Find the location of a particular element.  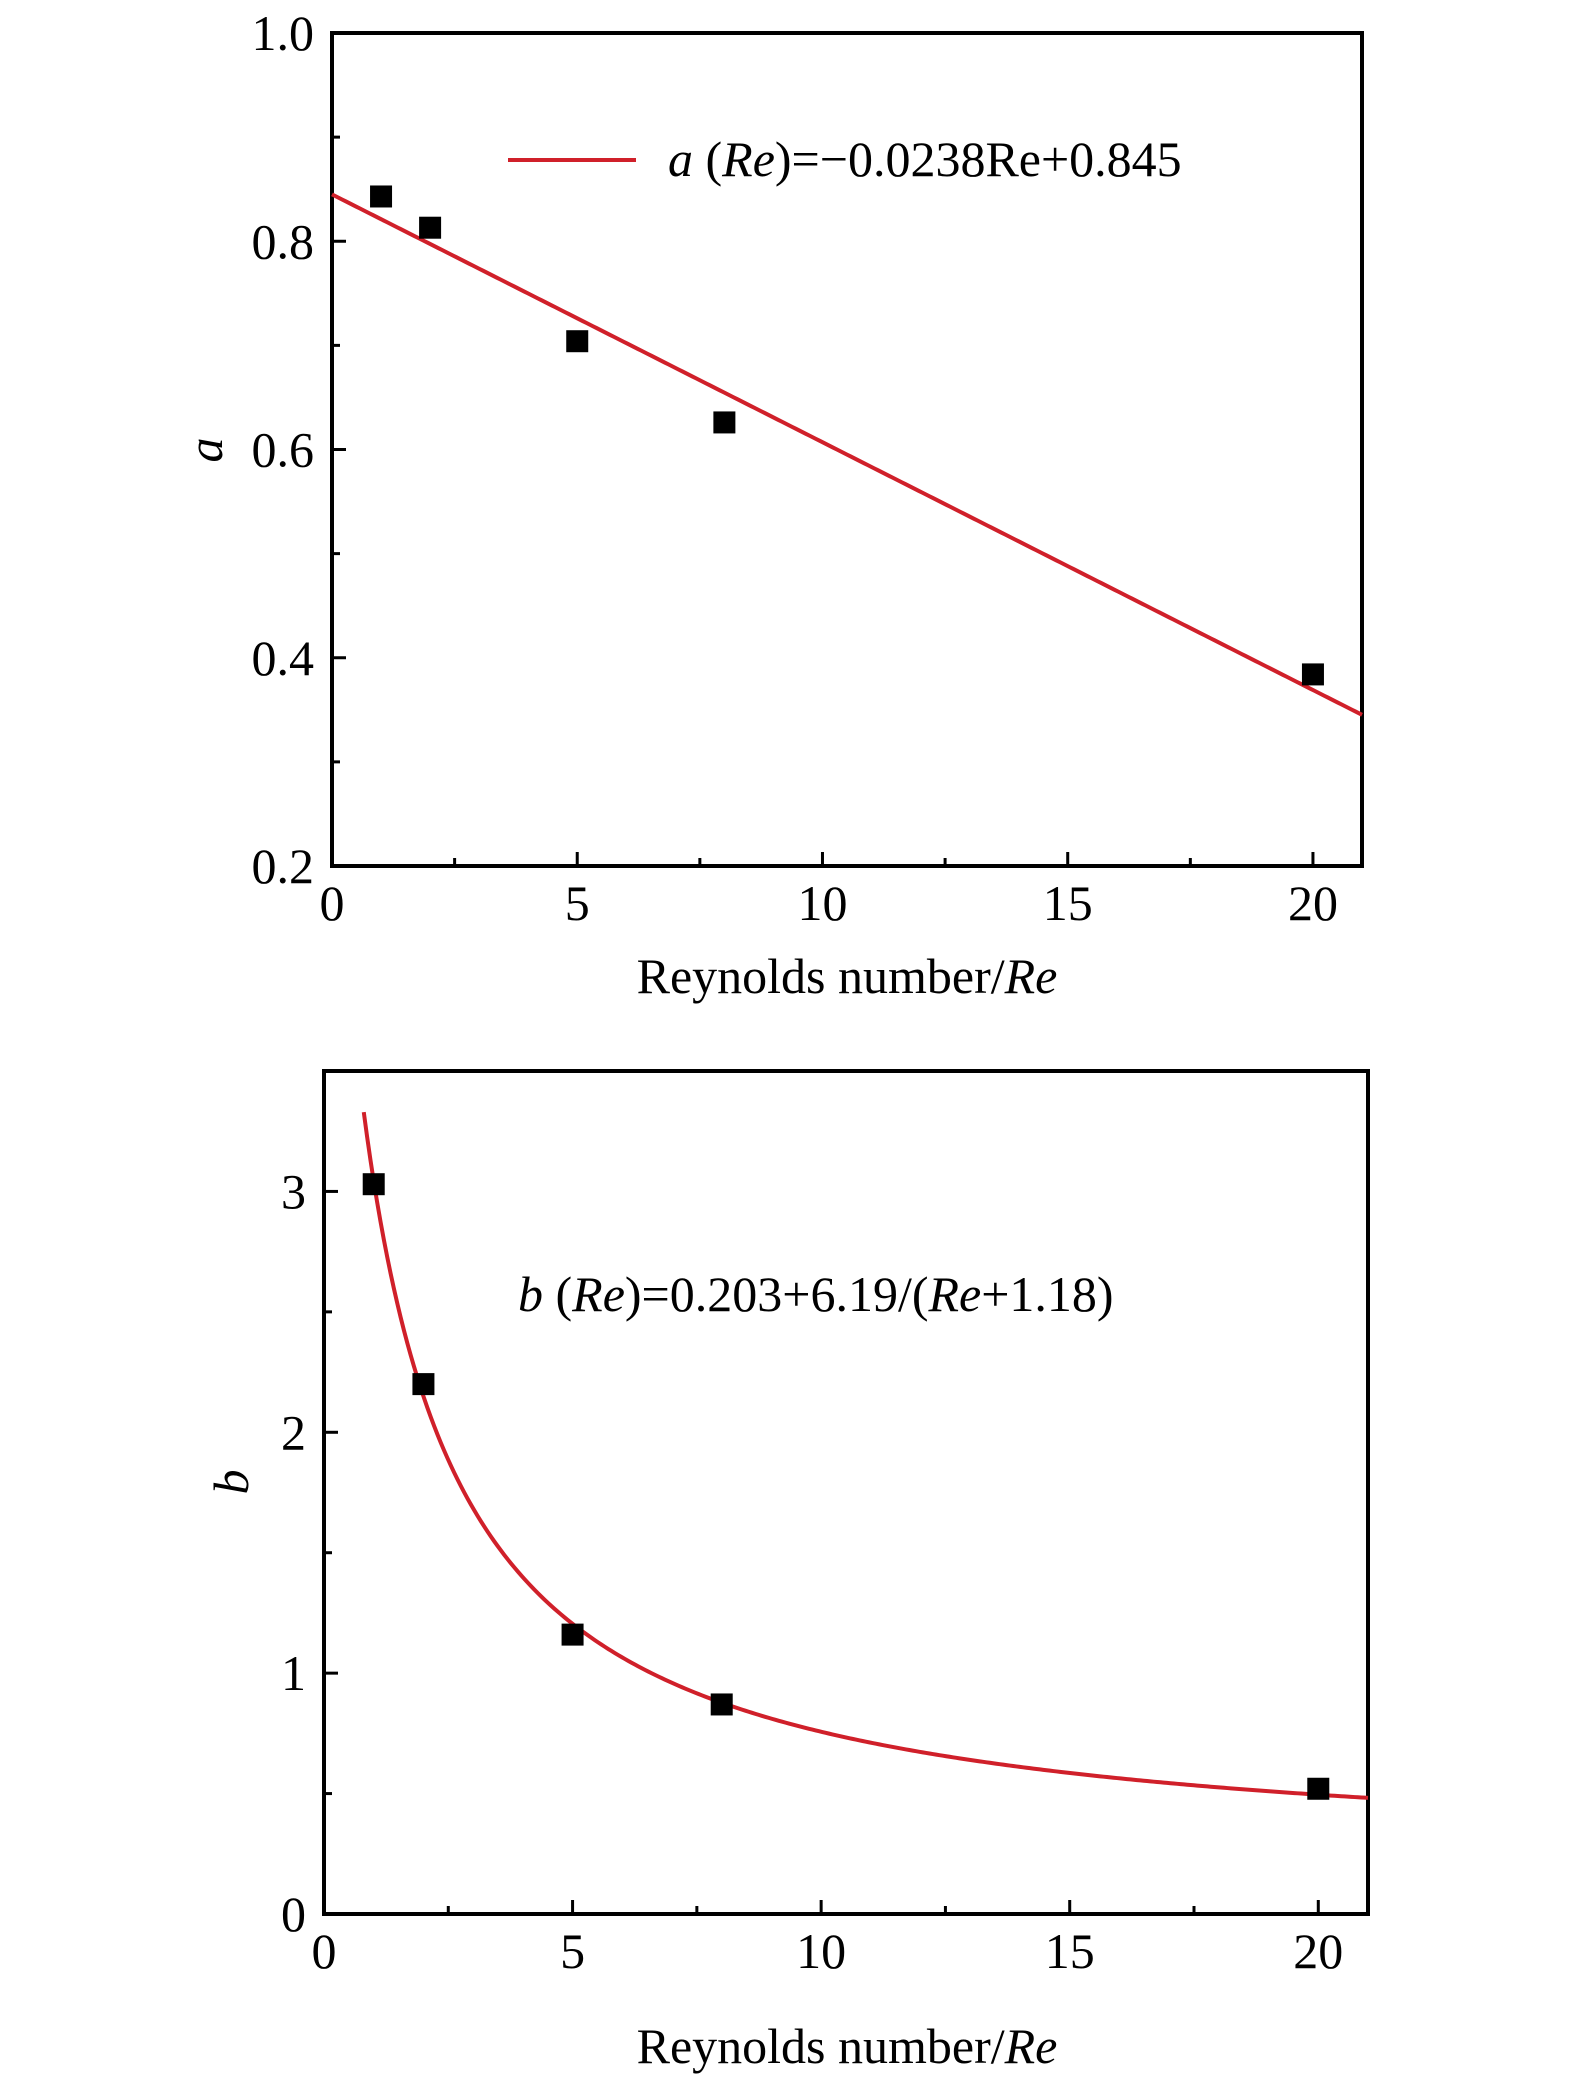

b-y-axis-label: b is located at coordinates (231, 1482).